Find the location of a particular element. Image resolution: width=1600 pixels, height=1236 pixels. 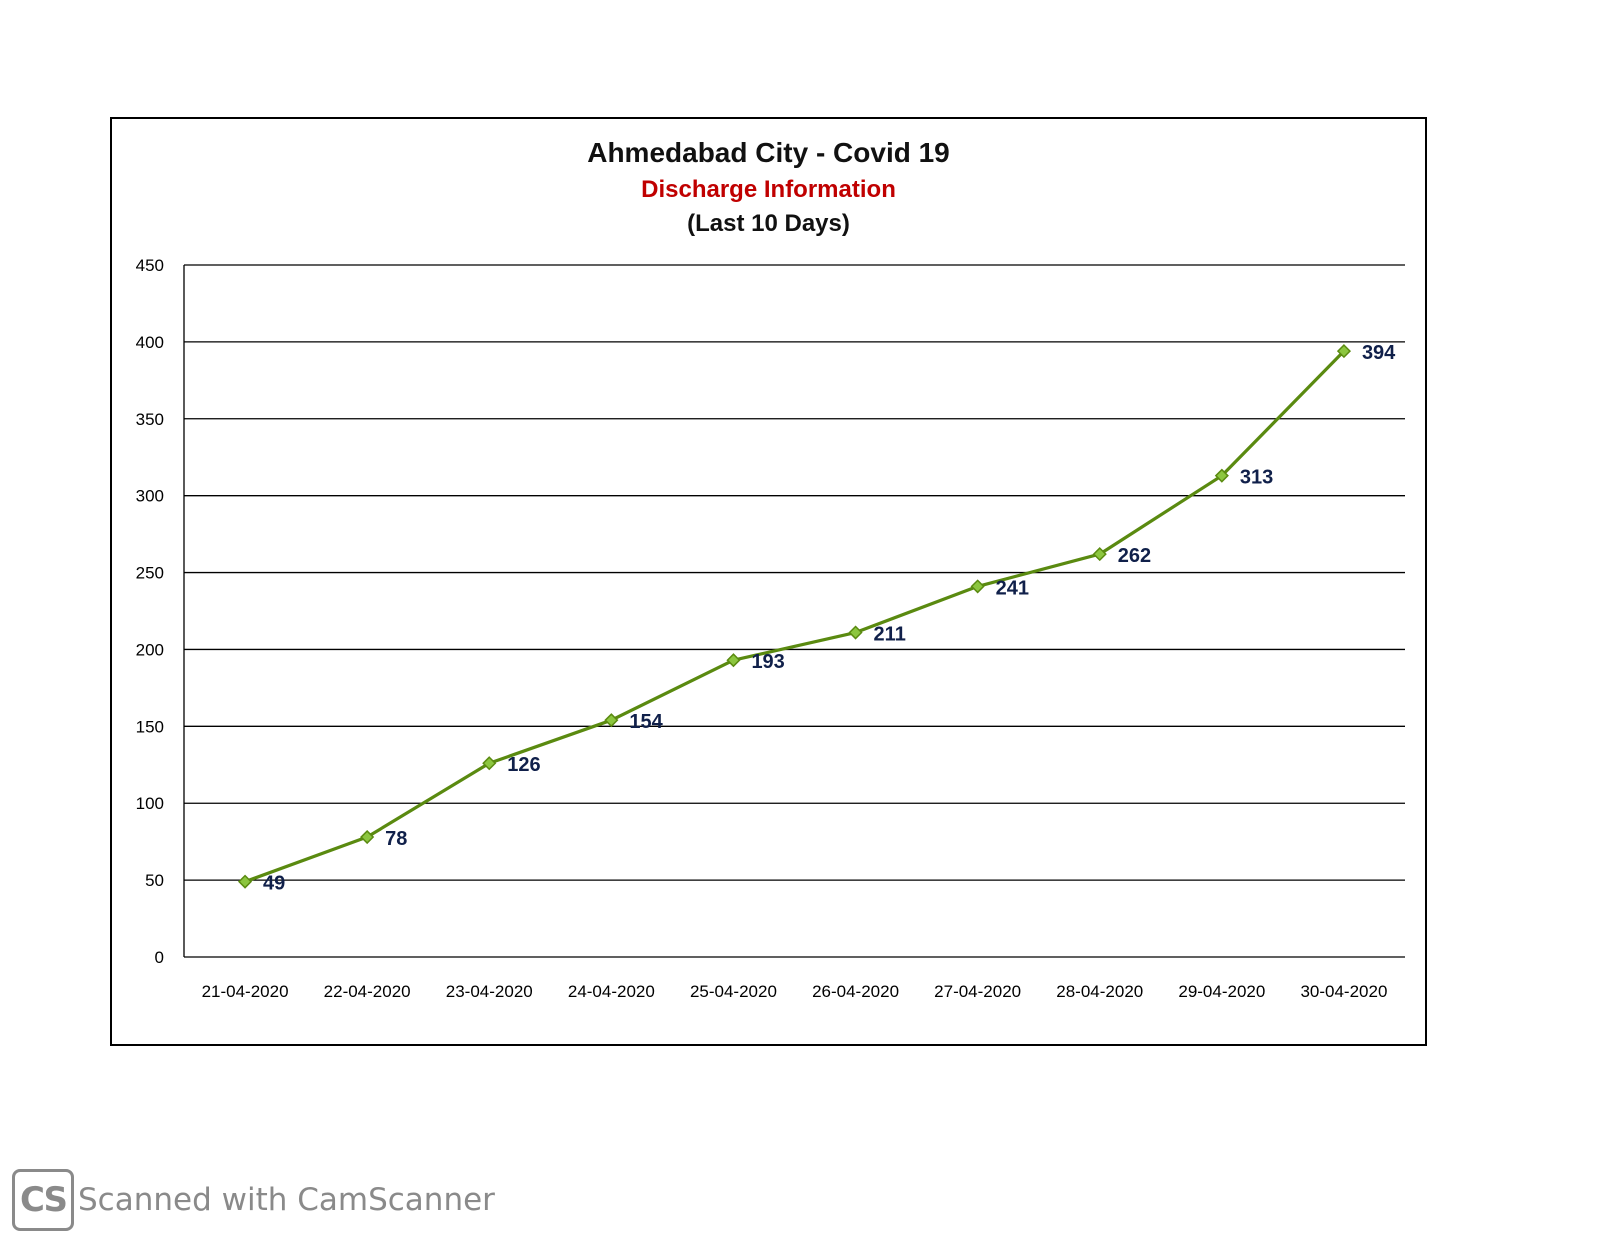

y-tick-label: 200 is located at coordinates (150, 649).